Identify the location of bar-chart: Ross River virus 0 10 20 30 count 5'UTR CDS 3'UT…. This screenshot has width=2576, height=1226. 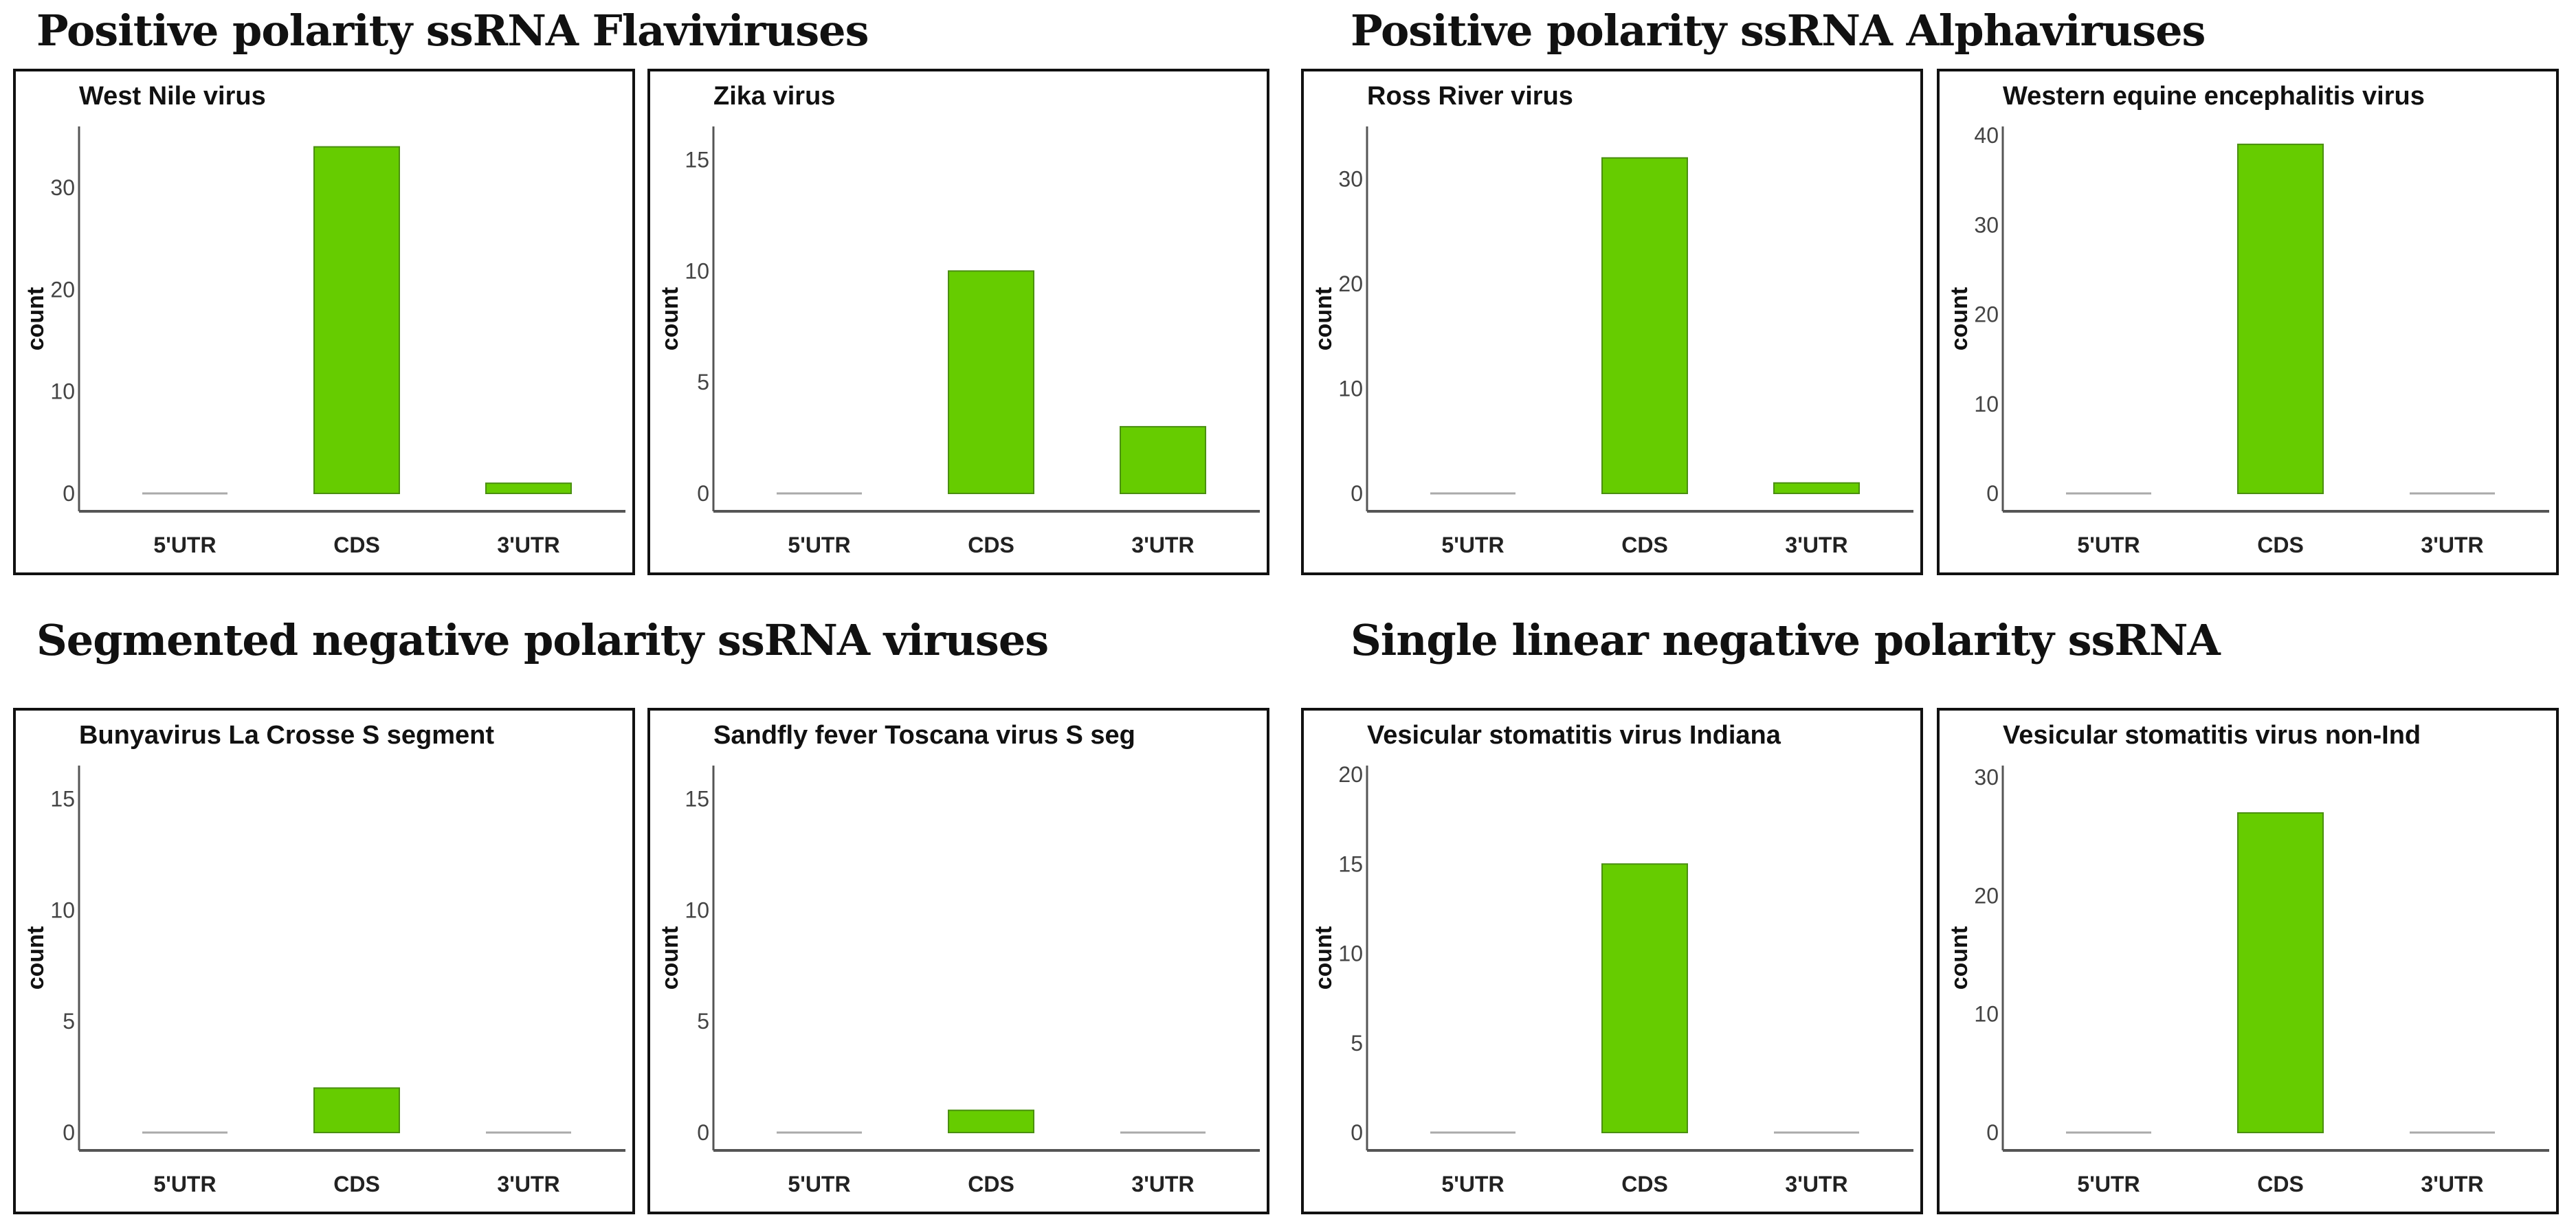
(1612, 319).